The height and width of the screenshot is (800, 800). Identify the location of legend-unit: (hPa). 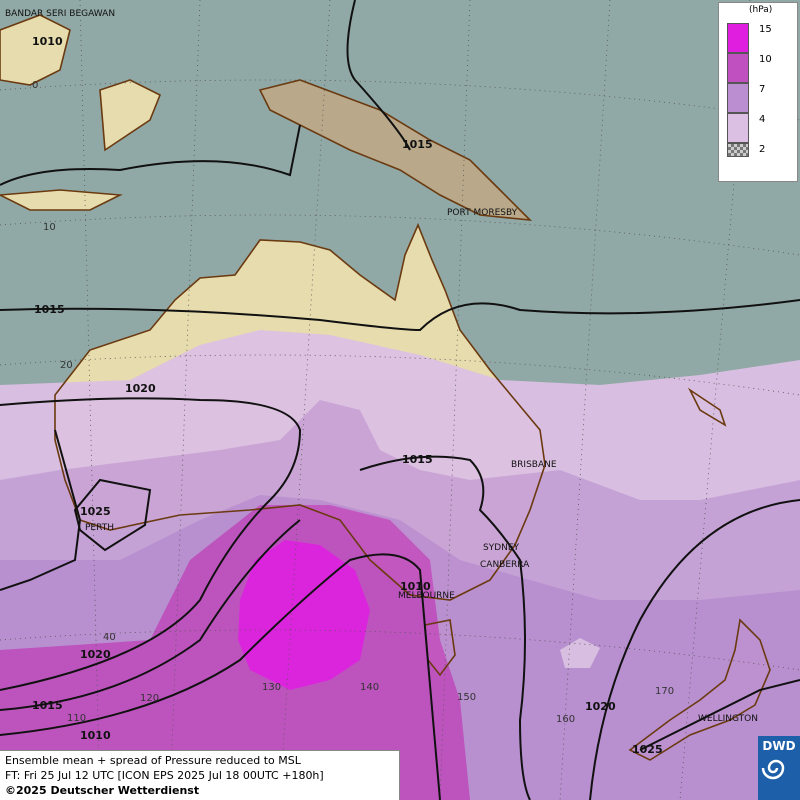
(761, 10).